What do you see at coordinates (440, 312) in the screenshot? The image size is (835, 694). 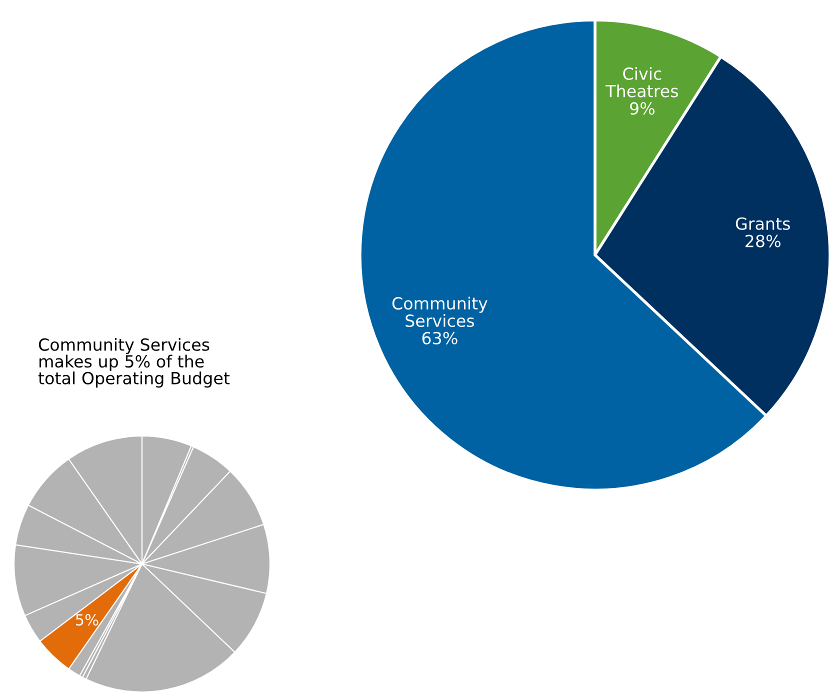 I see `slice-label: Community Services` at bounding box center [440, 312].